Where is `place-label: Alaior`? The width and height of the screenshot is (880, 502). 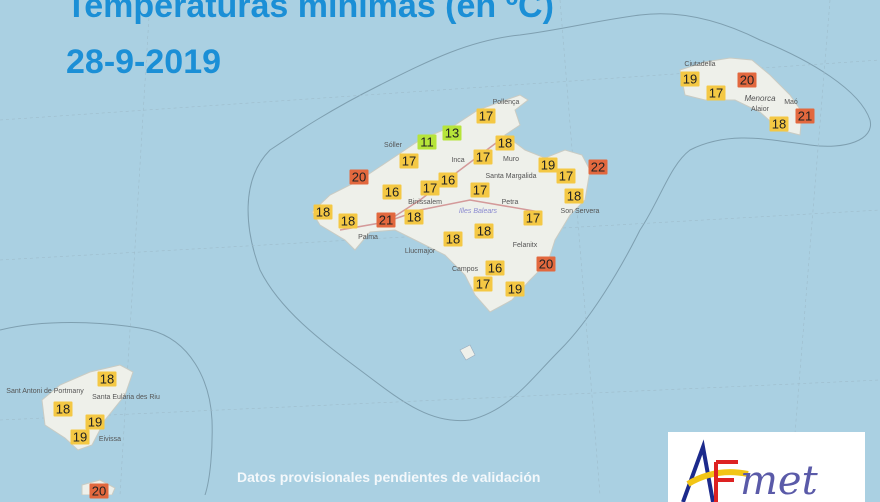
place-label: Alaior is located at coordinates (760, 109).